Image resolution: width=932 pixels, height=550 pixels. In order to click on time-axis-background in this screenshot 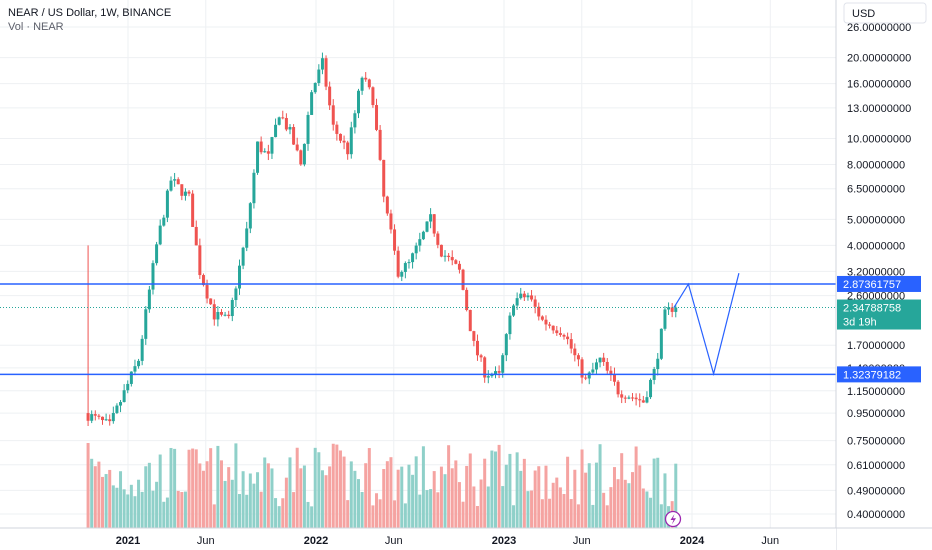, I will do `click(418, 539)`.